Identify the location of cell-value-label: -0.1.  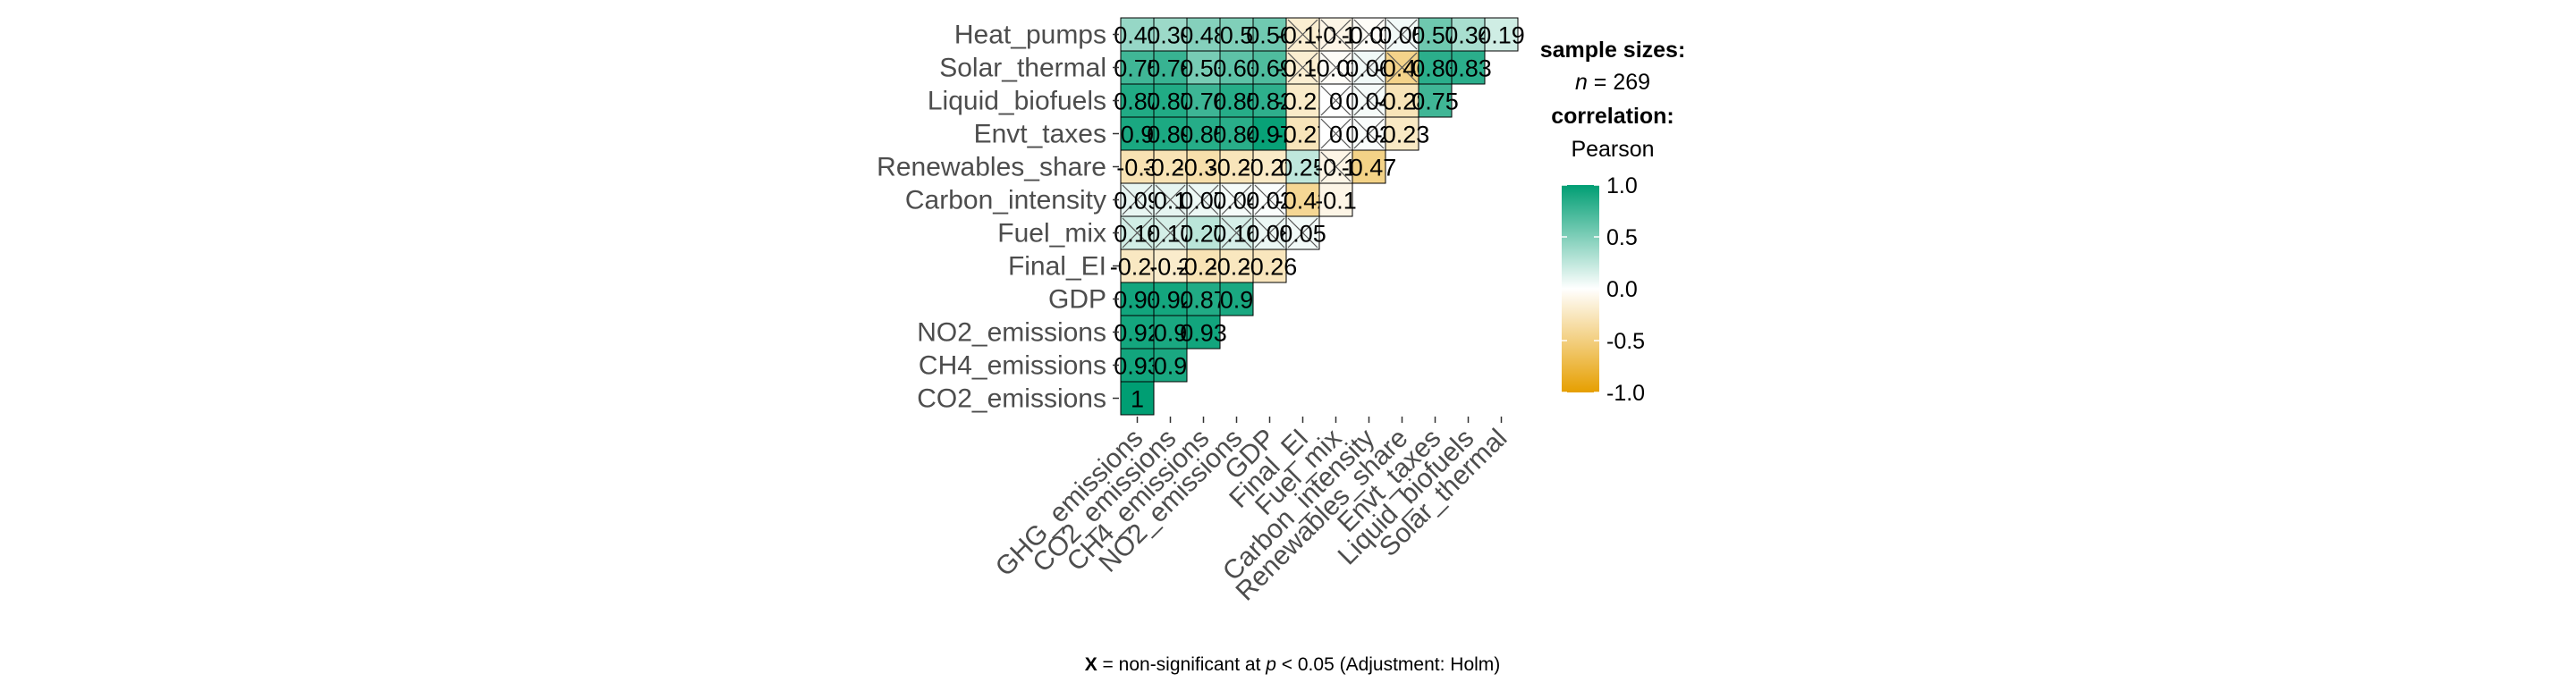
(1336, 202).